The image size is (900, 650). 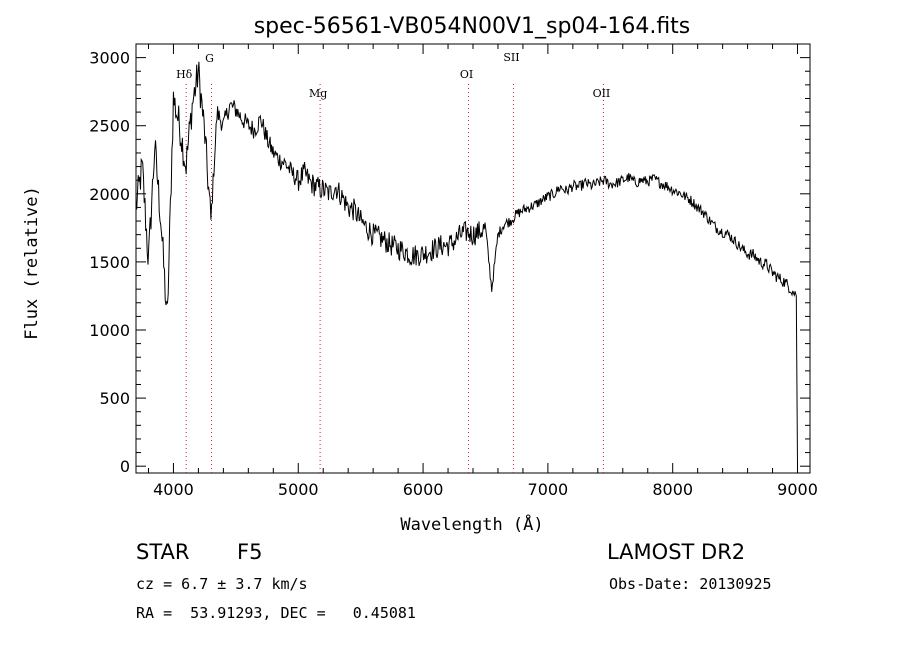 What do you see at coordinates (109, 330) in the screenshot?
I see `y-tick-label: 1000` at bounding box center [109, 330].